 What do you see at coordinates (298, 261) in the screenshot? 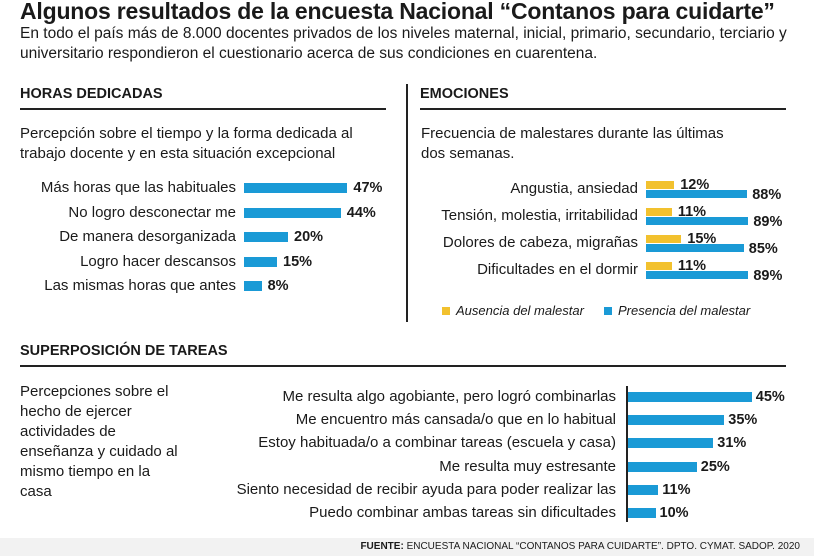
I see `bar-value: 15%` at bounding box center [298, 261].